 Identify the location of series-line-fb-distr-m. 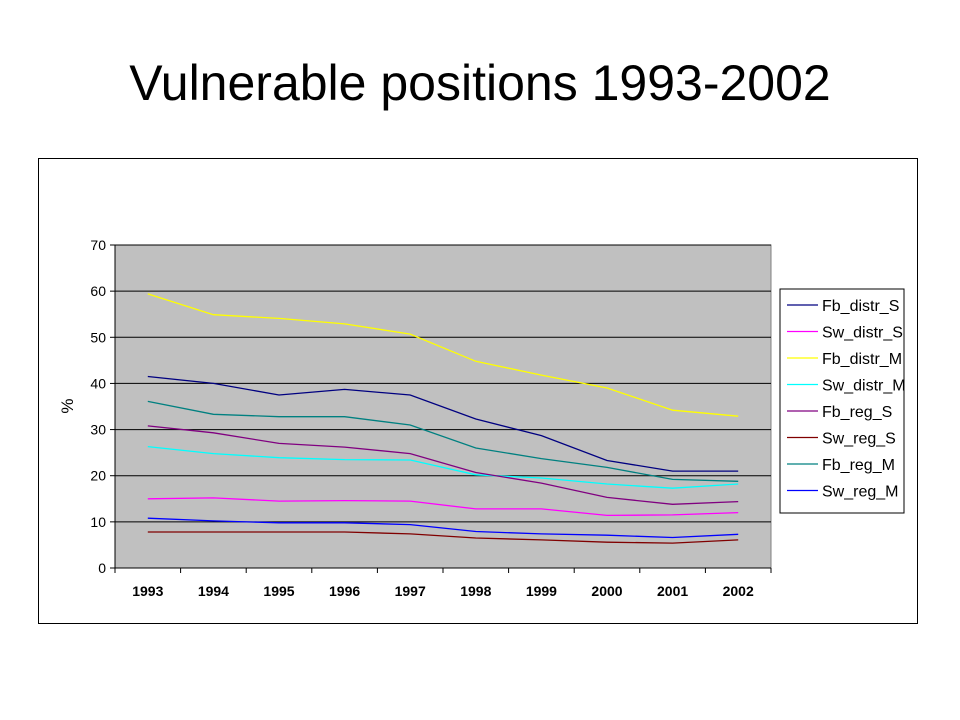
(443, 355).